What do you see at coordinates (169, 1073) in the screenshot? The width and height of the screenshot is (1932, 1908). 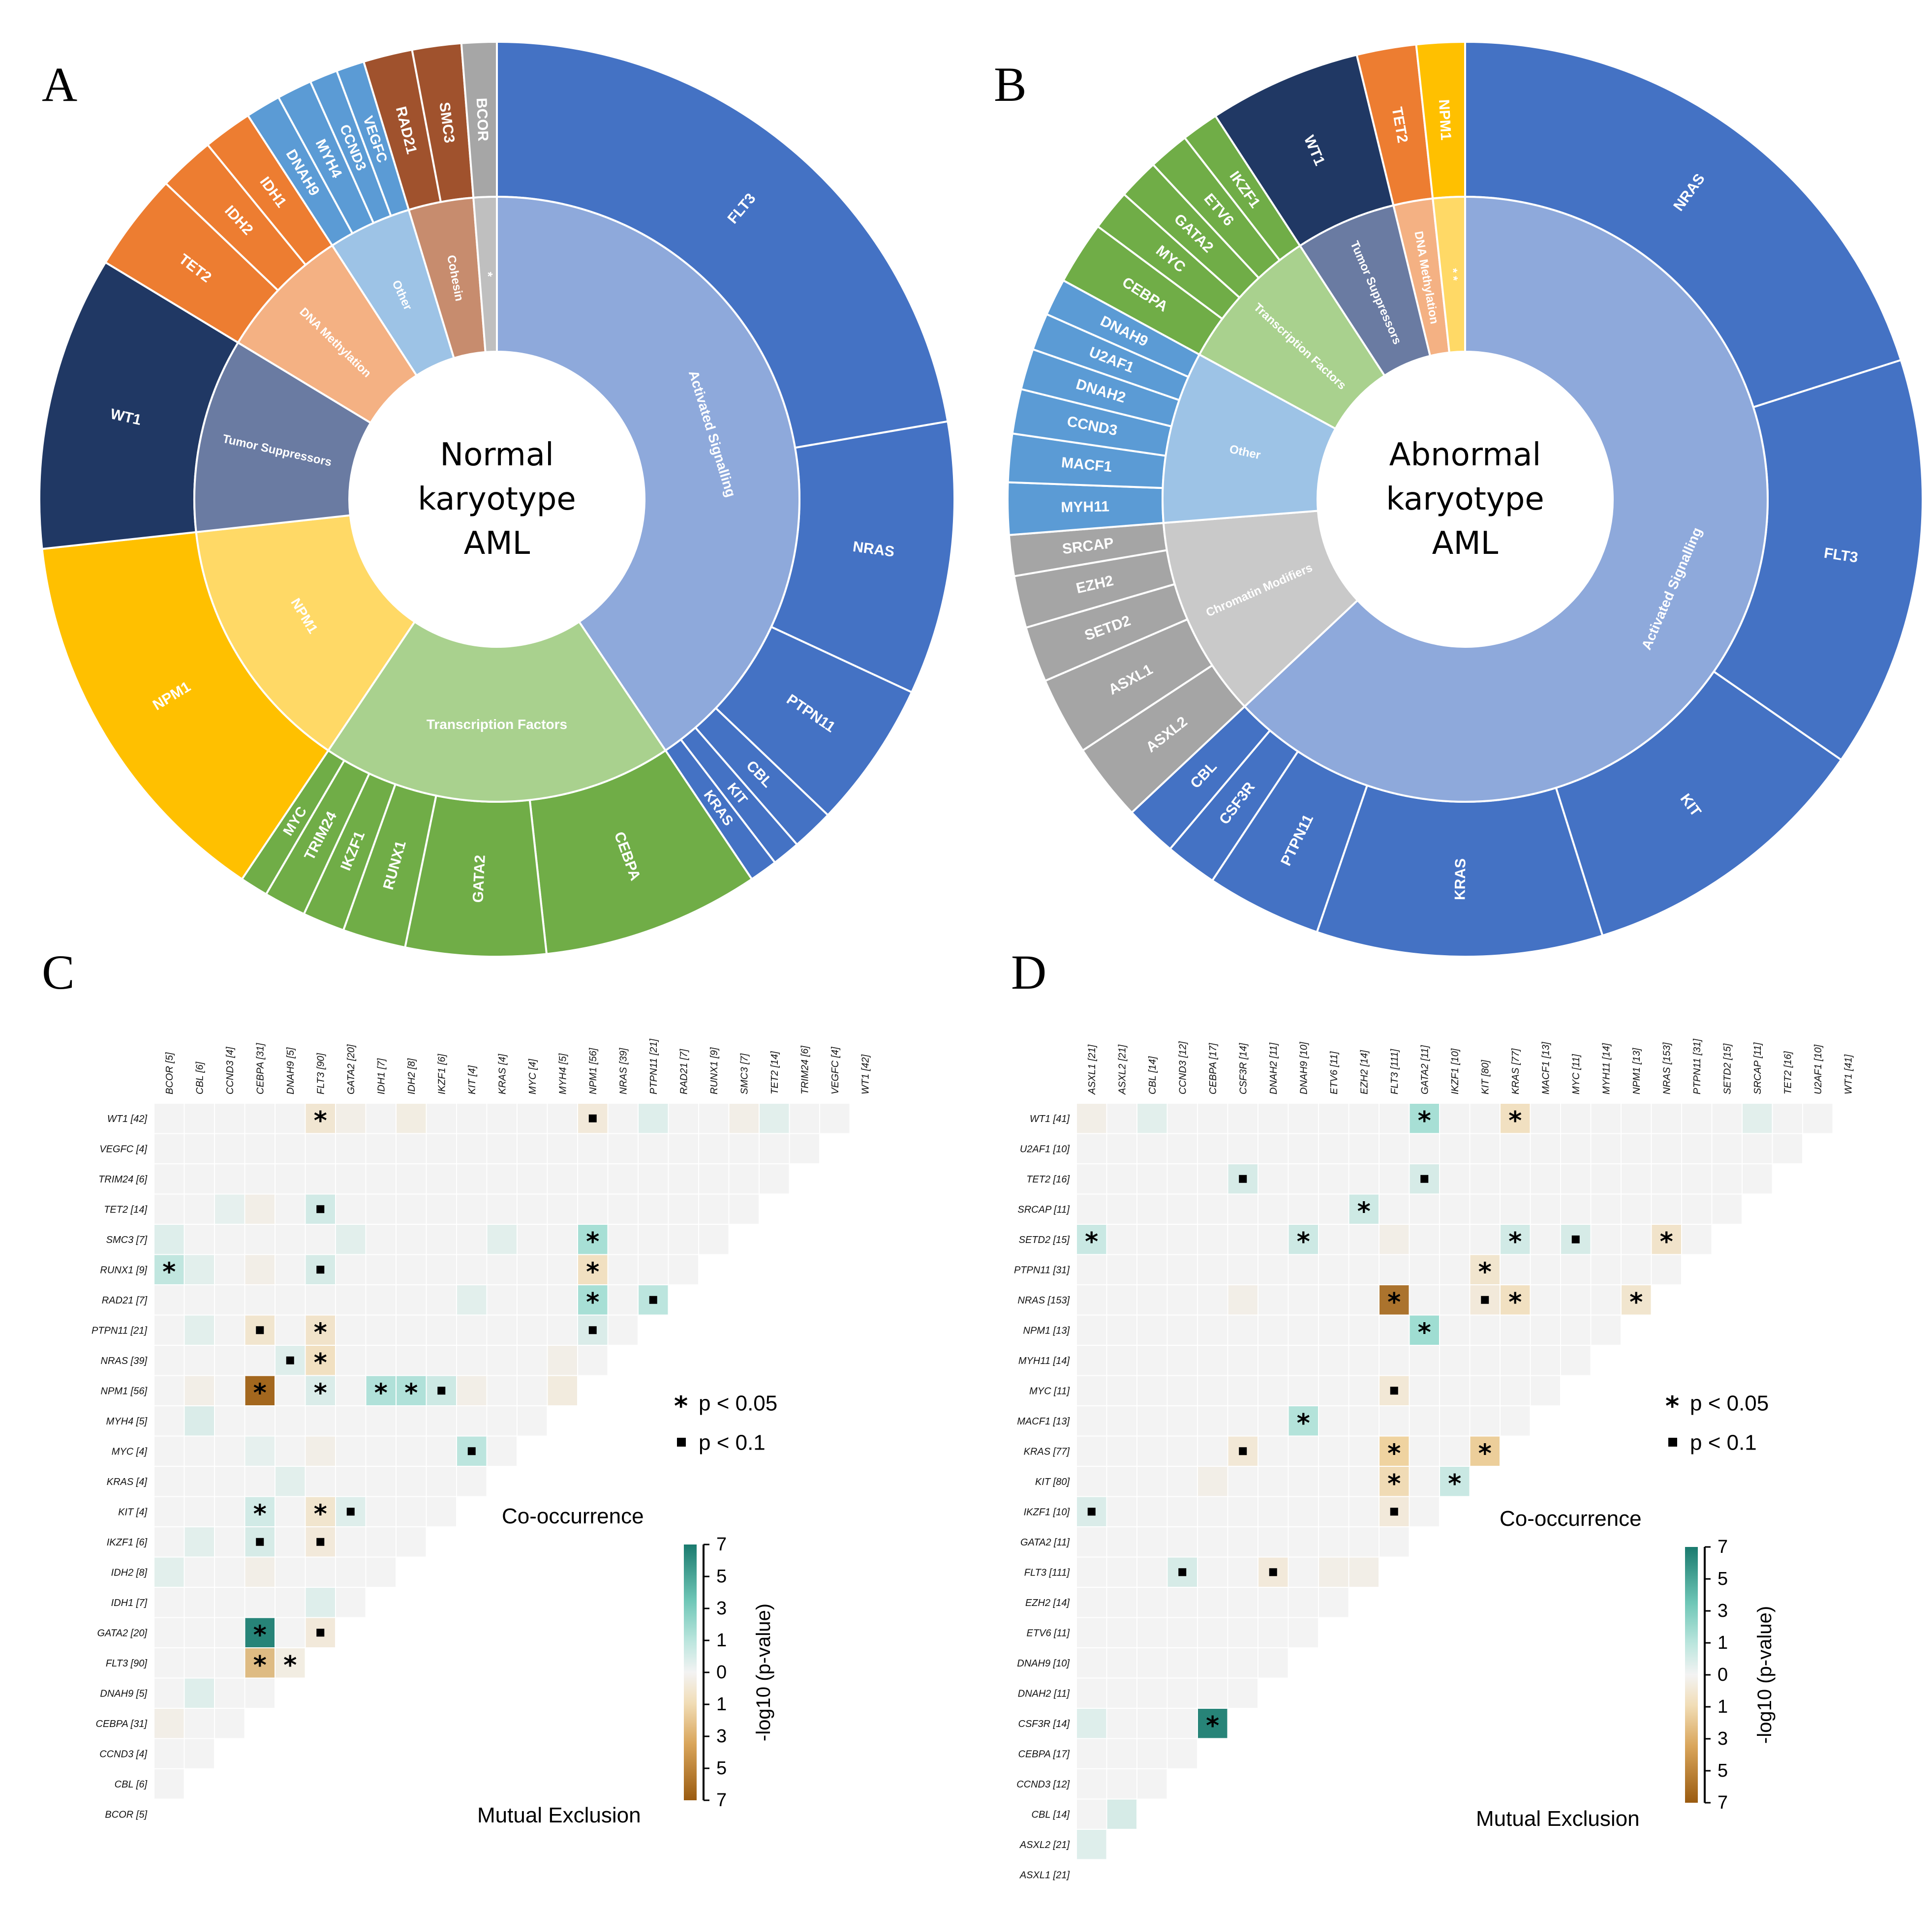 I see `column-label-bcor: BCOR [5]` at bounding box center [169, 1073].